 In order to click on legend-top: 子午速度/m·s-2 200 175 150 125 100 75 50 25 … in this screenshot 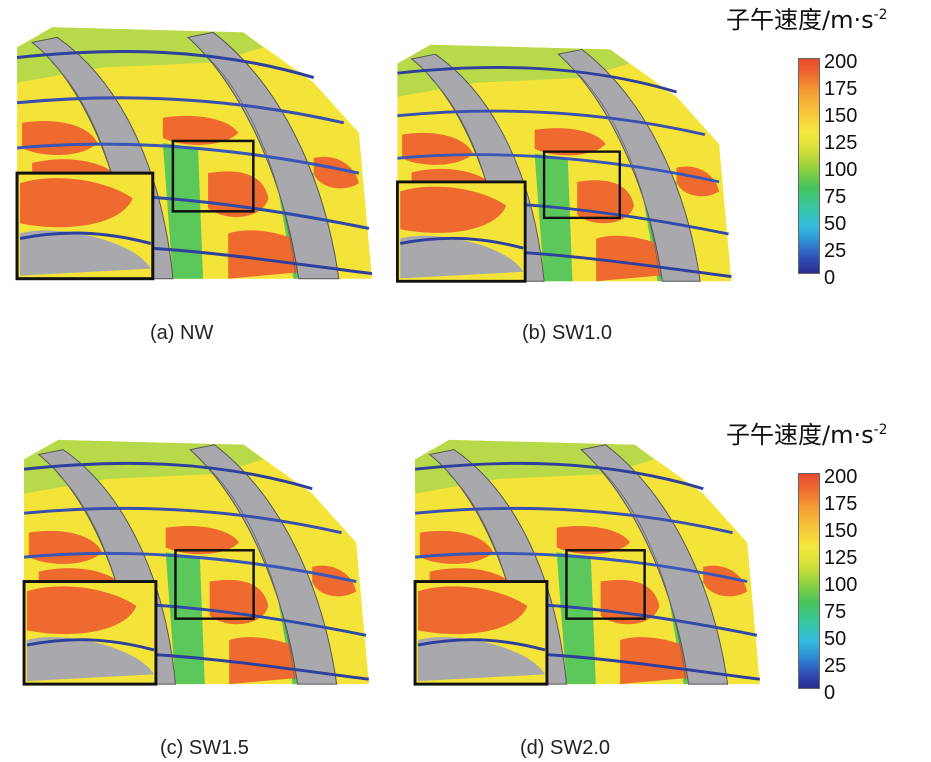, I will do `click(807, 150)`.